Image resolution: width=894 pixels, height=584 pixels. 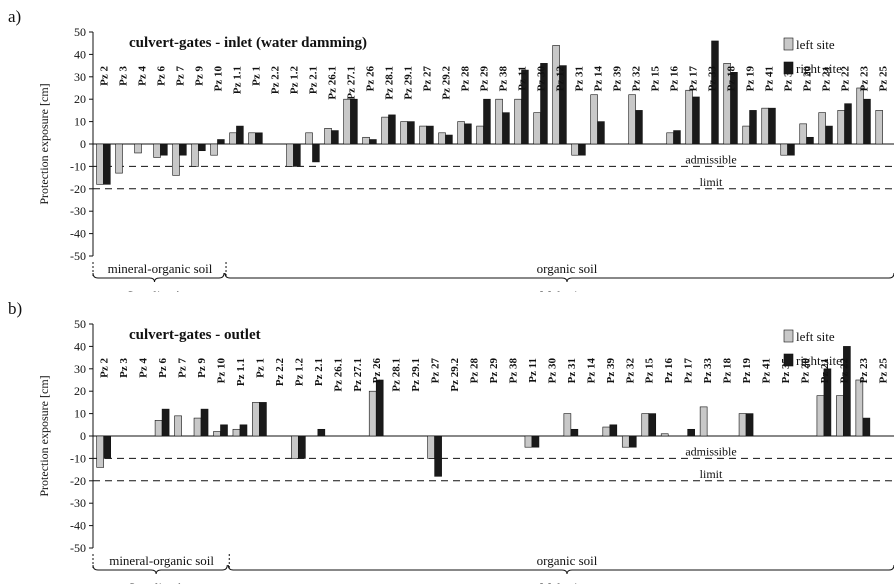 What do you see at coordinates (669, 371) in the screenshot?
I see `category-label: Pz 16` at bounding box center [669, 371].